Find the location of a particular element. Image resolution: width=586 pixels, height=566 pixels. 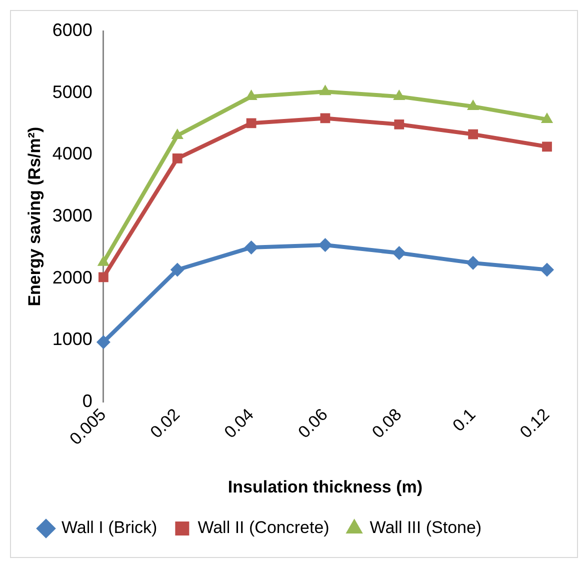

x-tick-label: 0.1 is located at coordinates (464, 420).